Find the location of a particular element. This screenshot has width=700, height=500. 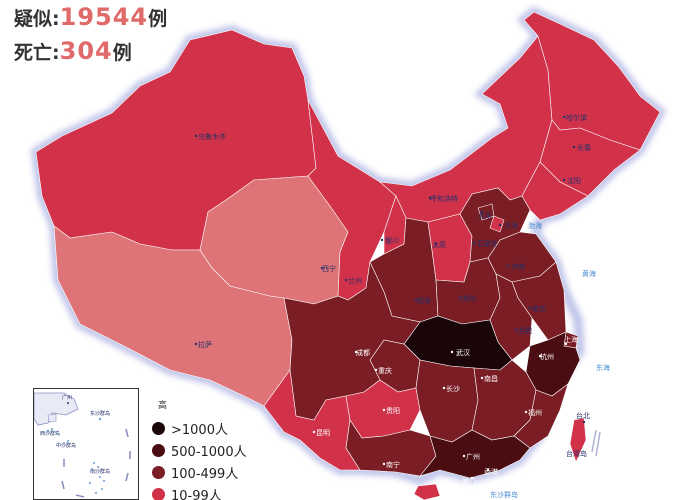

city-label-xining: 西宁 is located at coordinates (329, 268).